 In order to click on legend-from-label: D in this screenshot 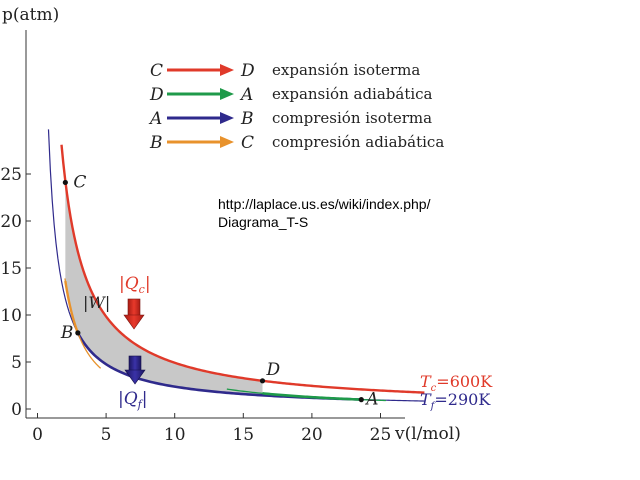, I will do `click(156, 95)`.